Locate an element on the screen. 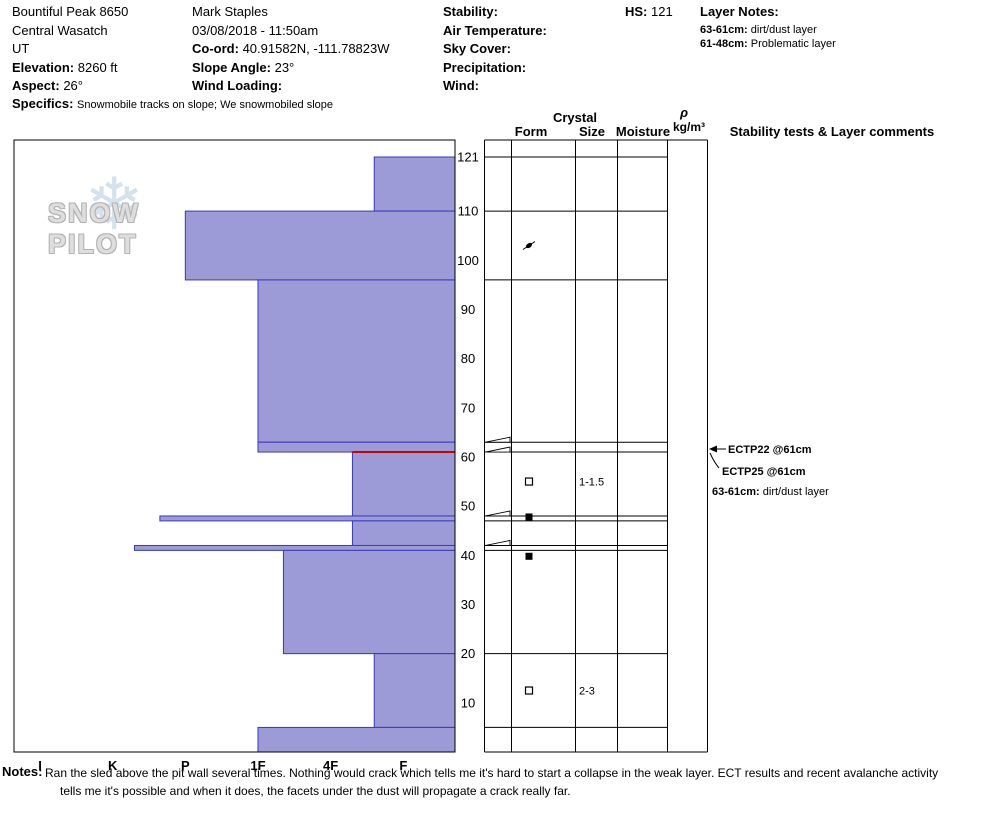 The image size is (994, 840). hardness-tick-label: F is located at coordinates (403, 765).